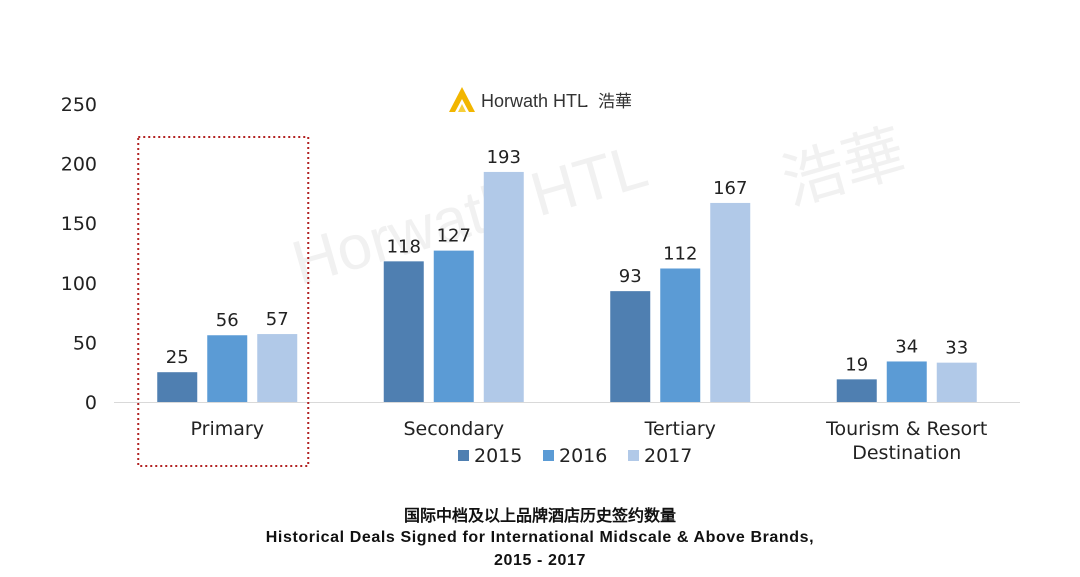 This screenshot has width=1080, height=577. What do you see at coordinates (177, 357) in the screenshot?
I see `data-label: 25` at bounding box center [177, 357].